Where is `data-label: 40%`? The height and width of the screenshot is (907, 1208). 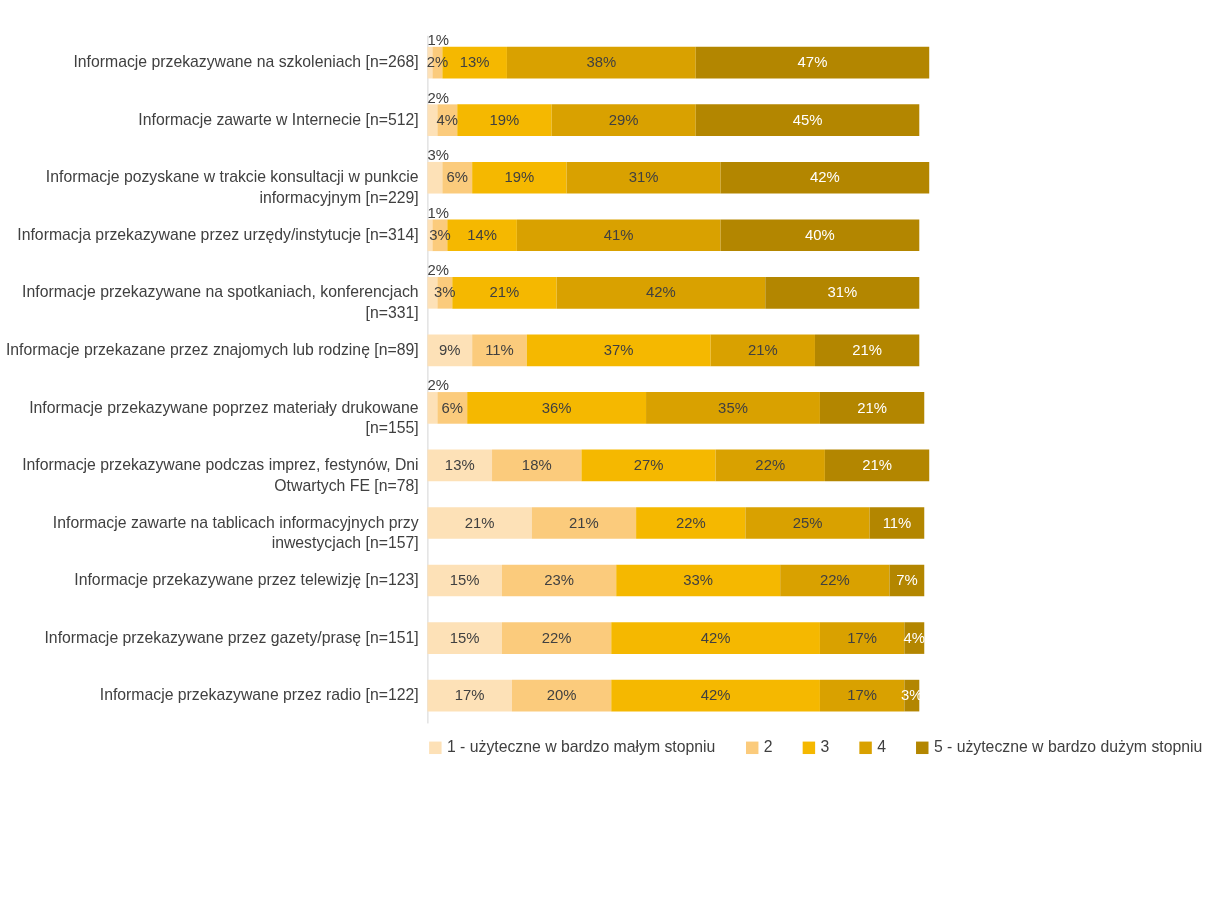
data-label: 40% is located at coordinates (820, 234).